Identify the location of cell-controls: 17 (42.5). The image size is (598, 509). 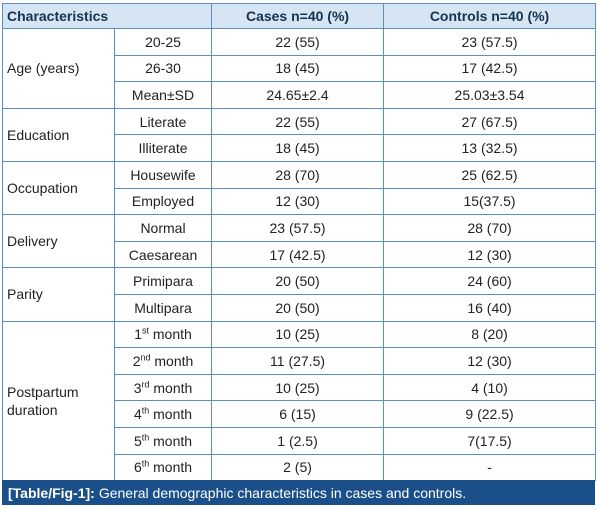
(490, 68).